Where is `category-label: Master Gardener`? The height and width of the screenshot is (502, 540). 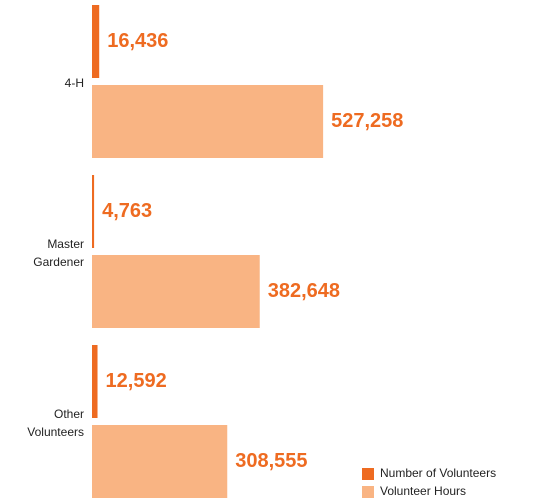
category-label: Master Gardener is located at coordinates (58, 253).